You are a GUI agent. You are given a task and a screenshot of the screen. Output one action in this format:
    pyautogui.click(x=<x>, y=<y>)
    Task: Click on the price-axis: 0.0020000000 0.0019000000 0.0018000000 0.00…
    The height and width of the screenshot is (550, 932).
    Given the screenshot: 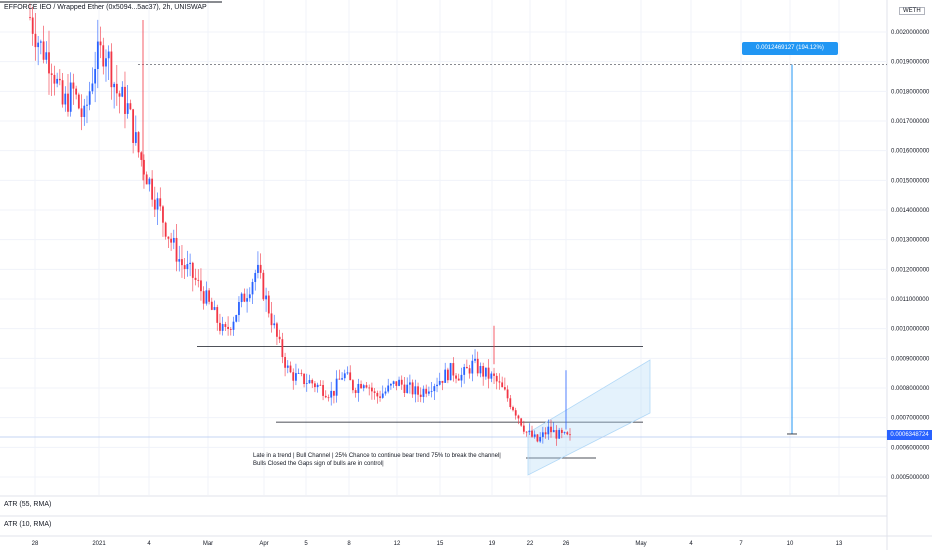 What is the action you would take?
    pyautogui.click(x=910, y=255)
    